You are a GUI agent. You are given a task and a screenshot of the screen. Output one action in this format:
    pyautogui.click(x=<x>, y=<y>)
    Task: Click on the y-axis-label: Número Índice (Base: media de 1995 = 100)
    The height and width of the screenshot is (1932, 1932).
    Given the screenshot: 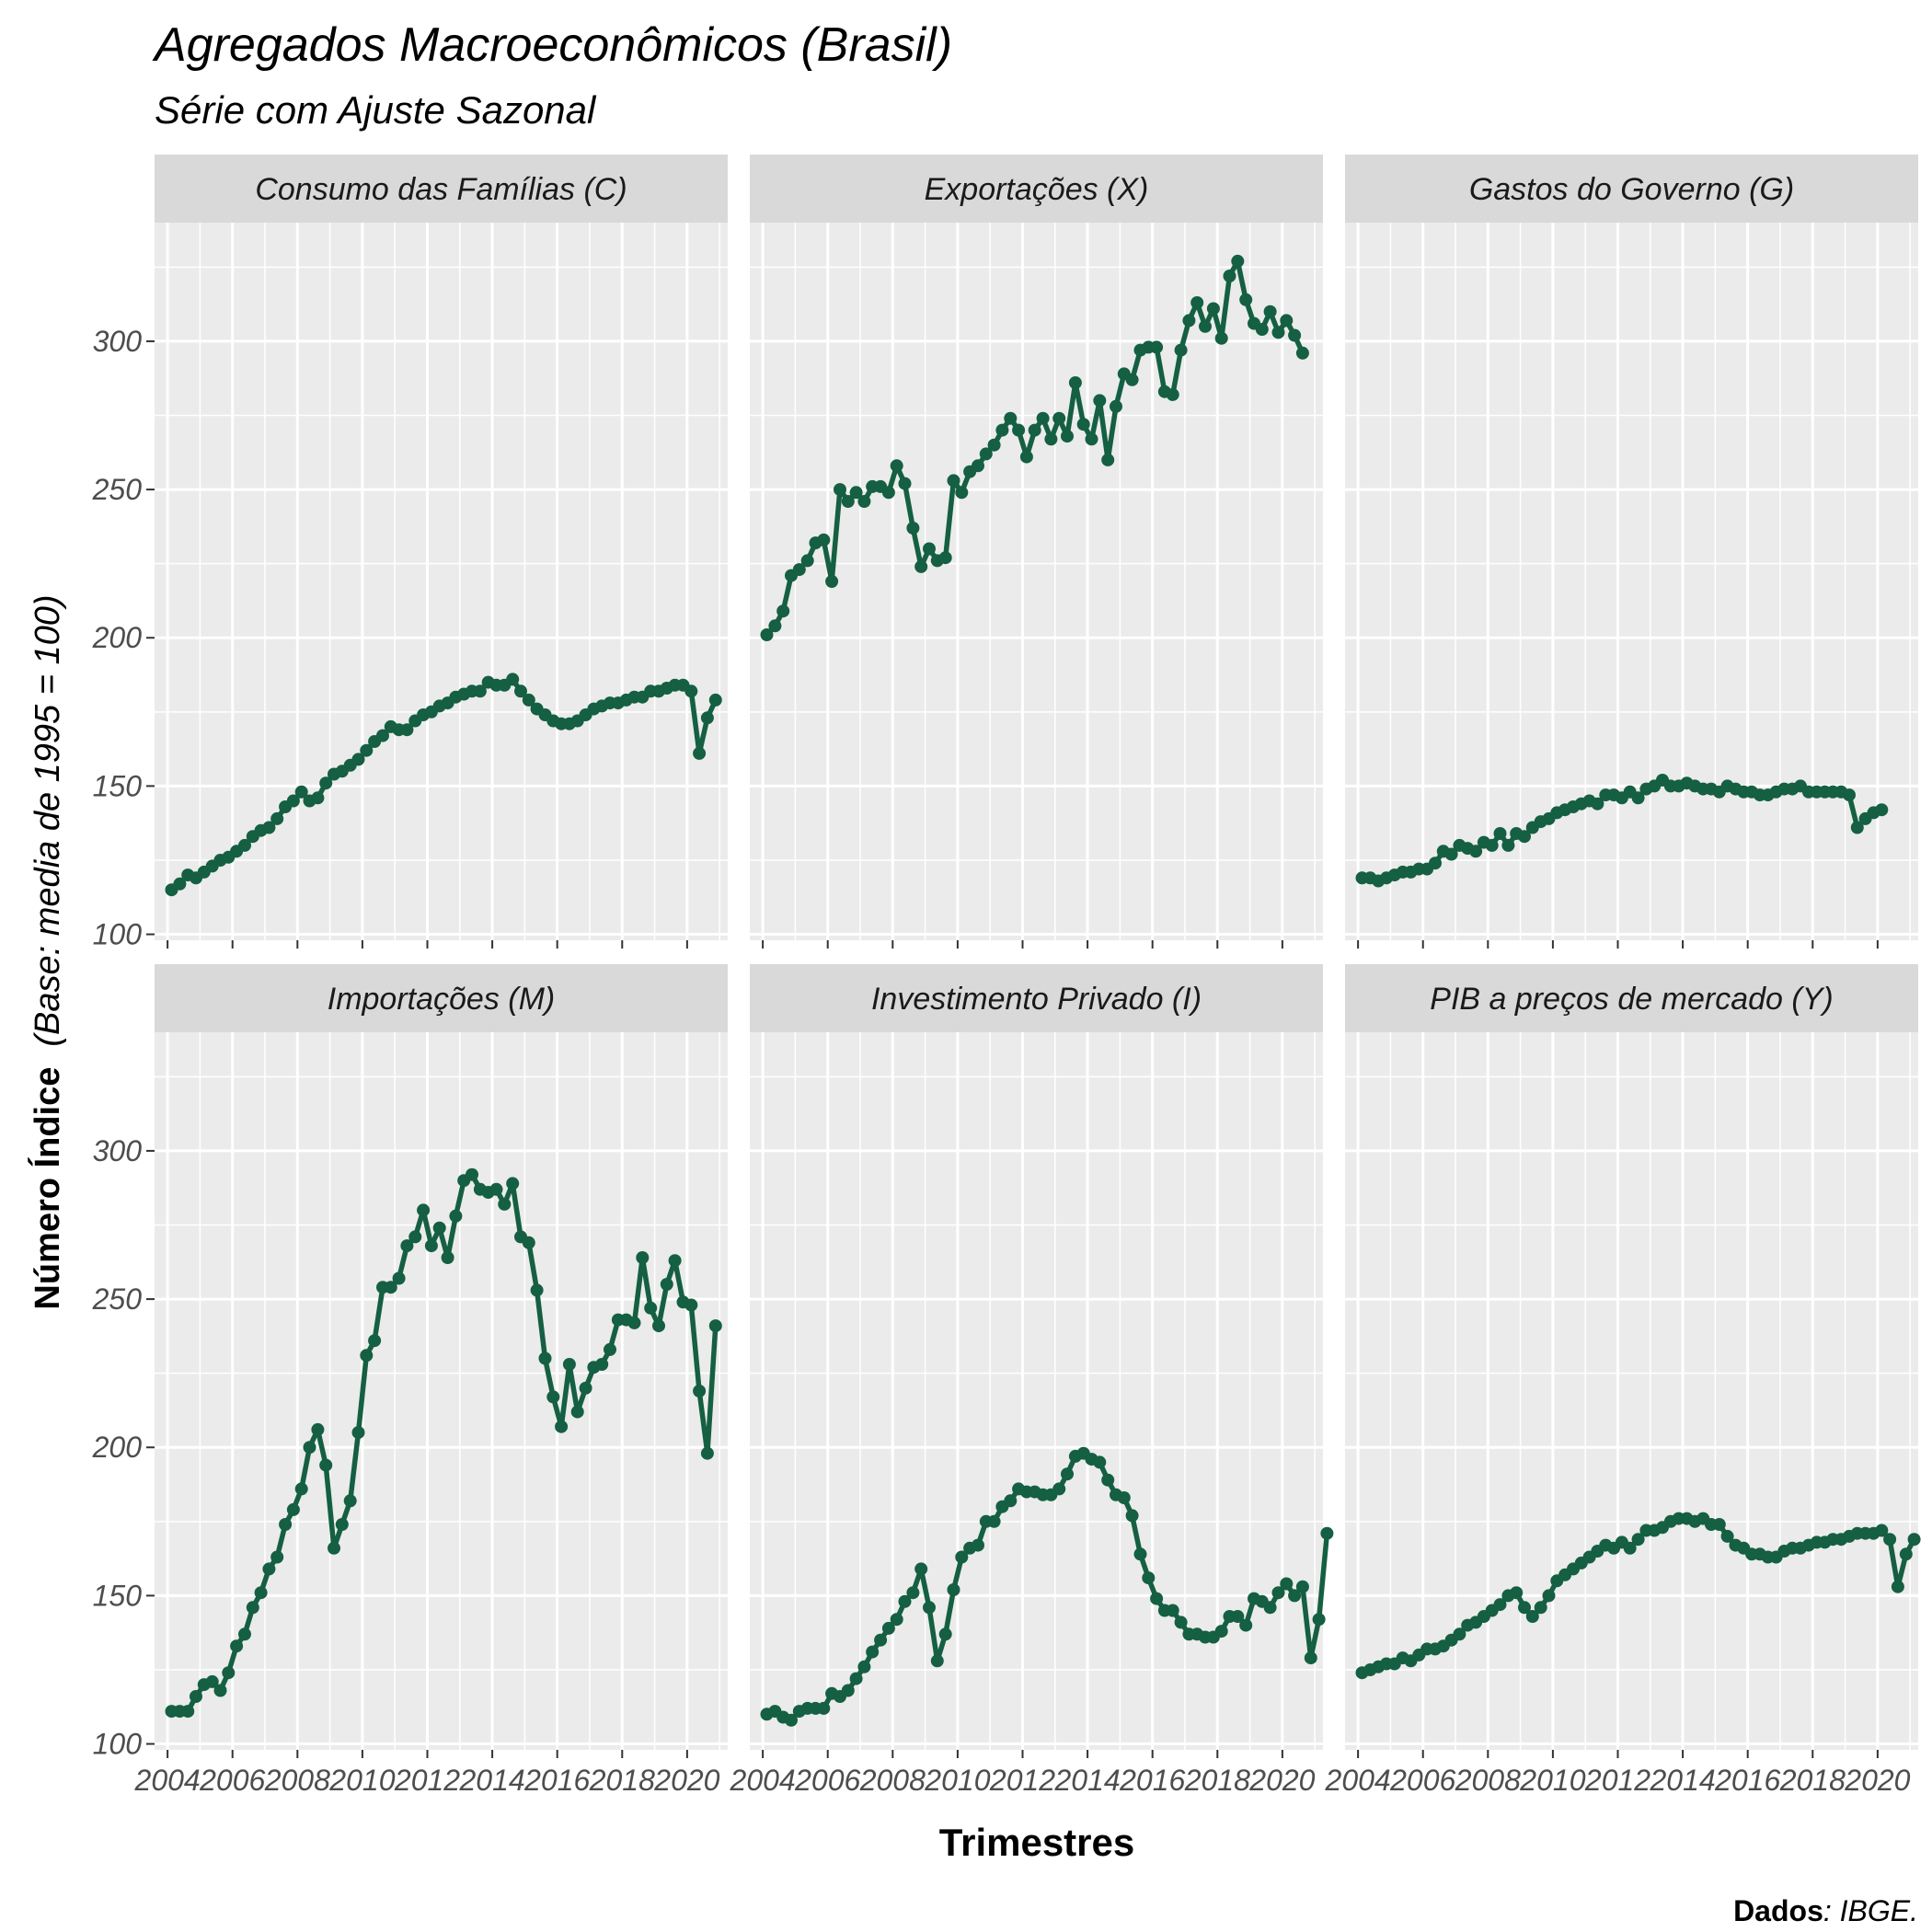 What is the action you would take?
    pyautogui.click(x=47, y=951)
    